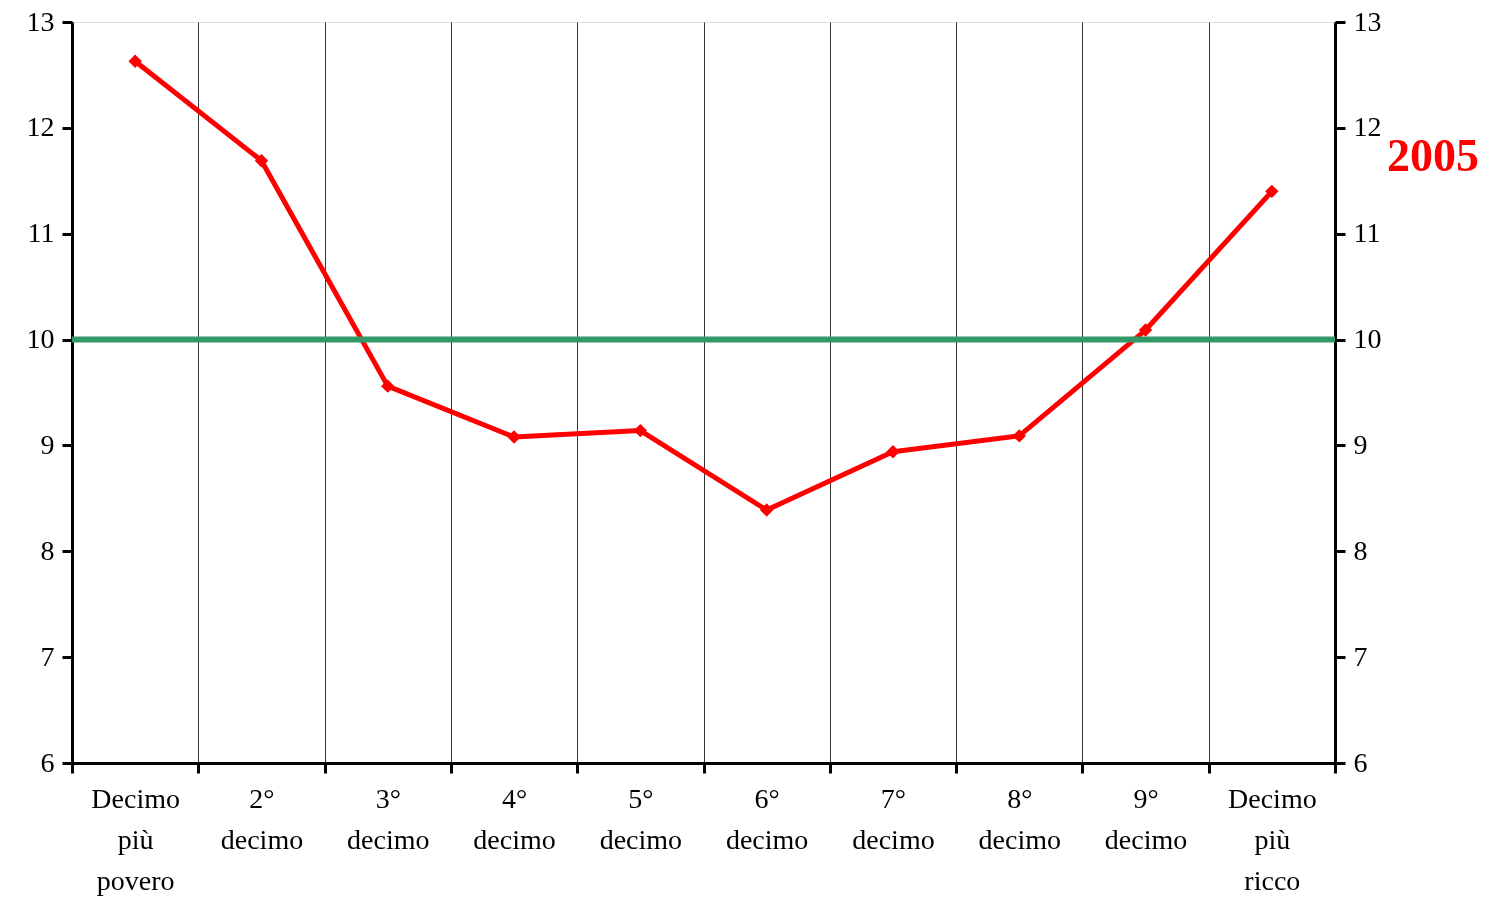 The width and height of the screenshot is (1504, 907). Describe the element at coordinates (1360, 656) in the screenshot. I see `y2-tick-label: 7` at that location.